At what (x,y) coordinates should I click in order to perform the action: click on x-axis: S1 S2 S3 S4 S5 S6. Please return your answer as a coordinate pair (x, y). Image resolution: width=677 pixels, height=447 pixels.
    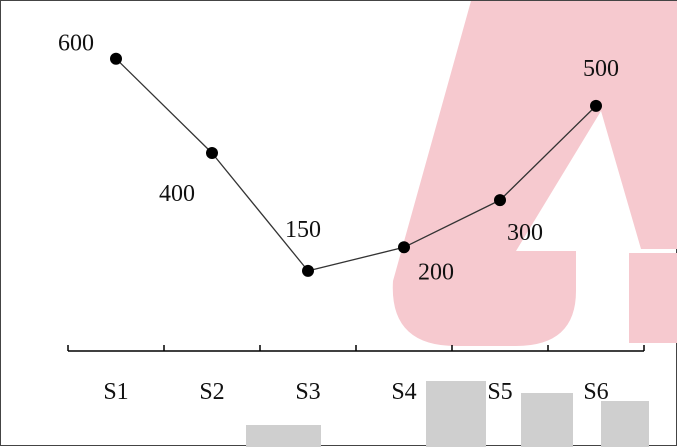
    Looking at the image, I should click on (356, 375).